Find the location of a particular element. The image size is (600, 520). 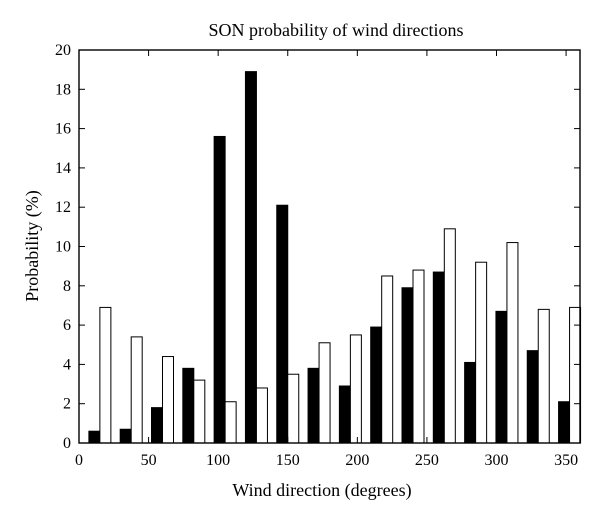

y-tick-label-3: 6 is located at coordinates (67, 325).